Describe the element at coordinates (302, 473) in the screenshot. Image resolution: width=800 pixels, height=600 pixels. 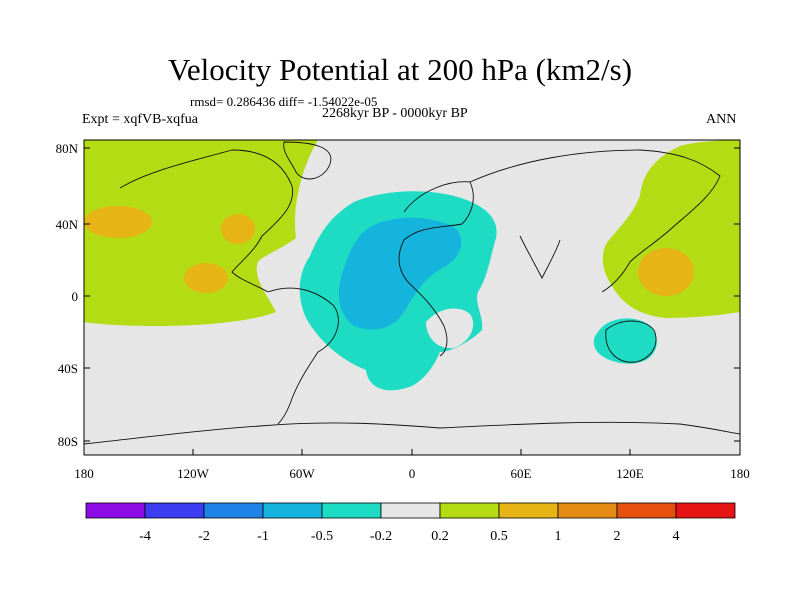
I see `lon-label-60w: 60W` at that location.